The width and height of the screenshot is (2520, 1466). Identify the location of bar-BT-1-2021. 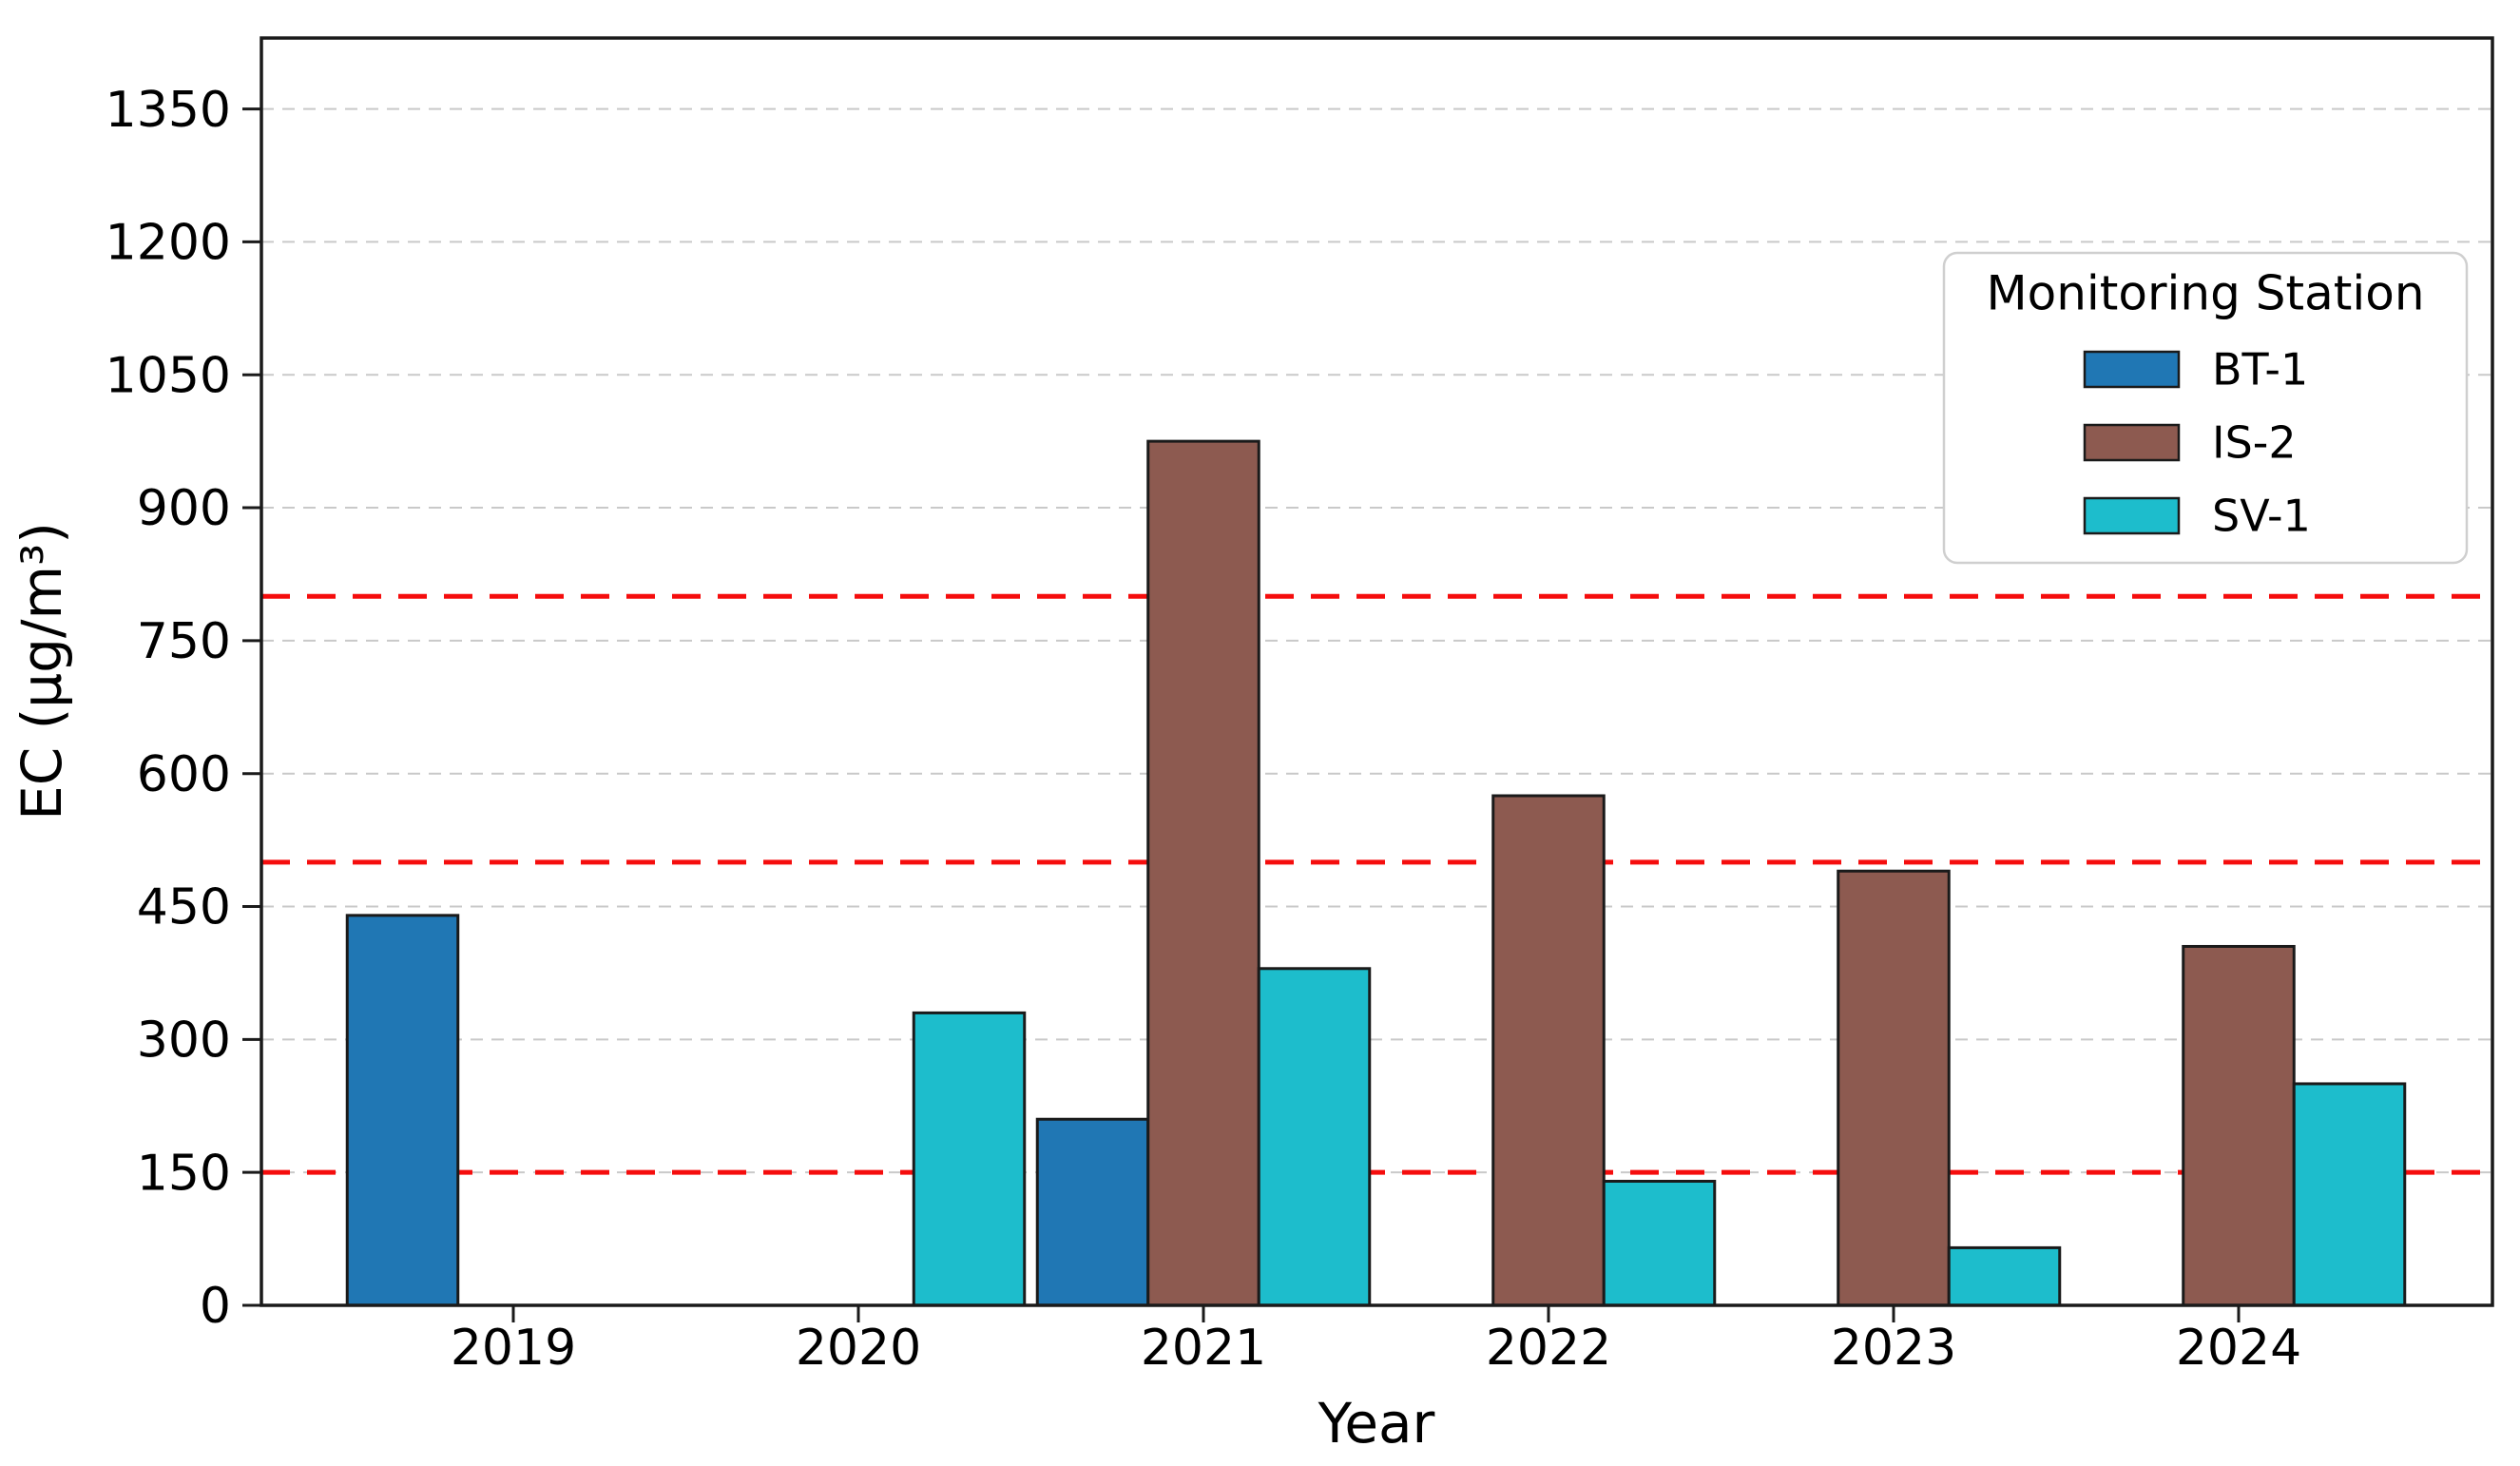
(1092, 1212).